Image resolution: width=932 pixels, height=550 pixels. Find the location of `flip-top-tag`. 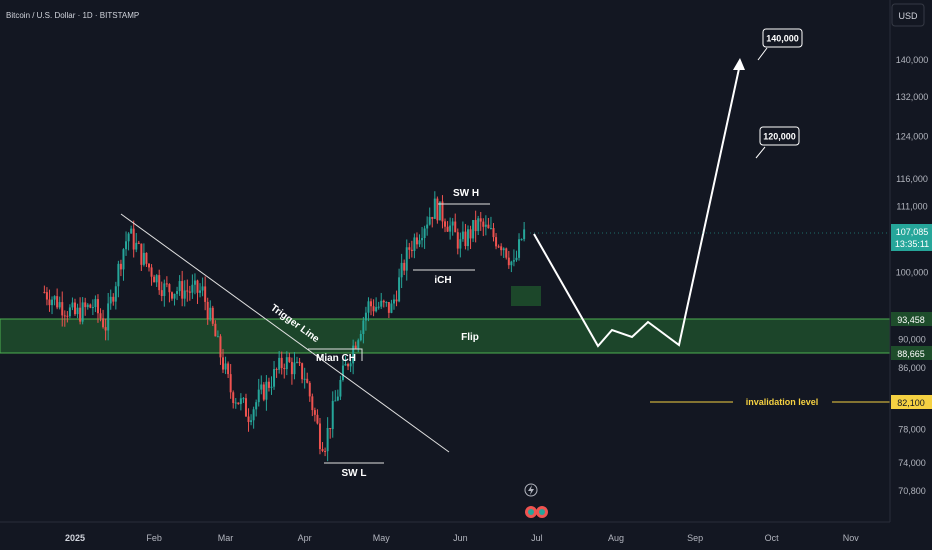

flip-top-tag is located at coordinates (911, 319).